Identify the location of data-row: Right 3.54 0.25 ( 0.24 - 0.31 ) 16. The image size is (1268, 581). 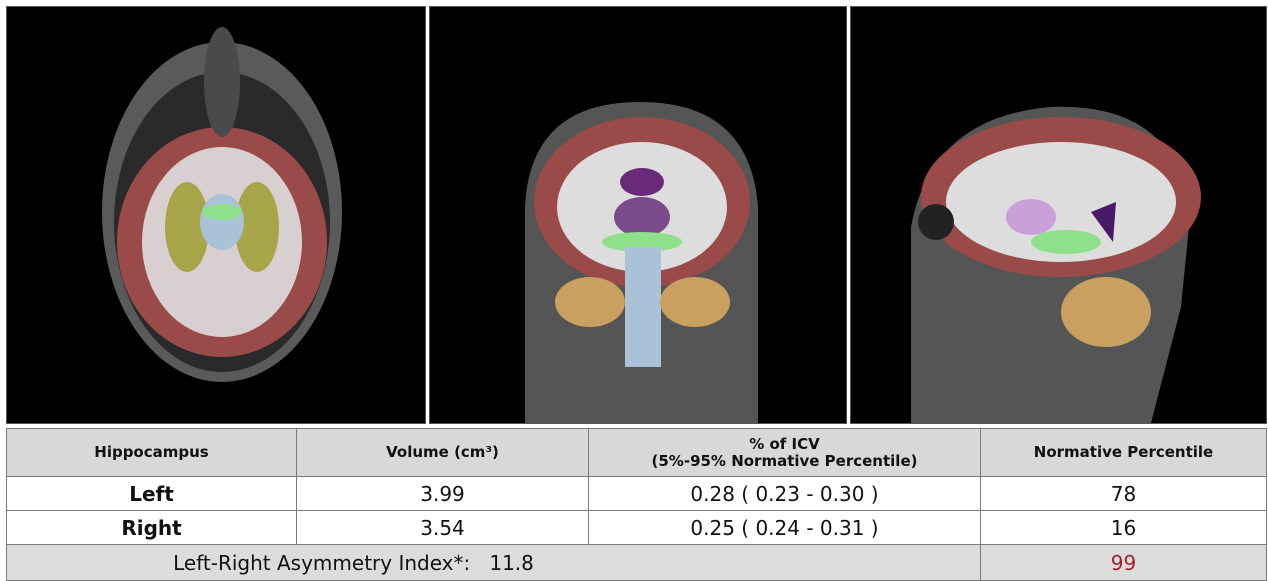
(636, 527).